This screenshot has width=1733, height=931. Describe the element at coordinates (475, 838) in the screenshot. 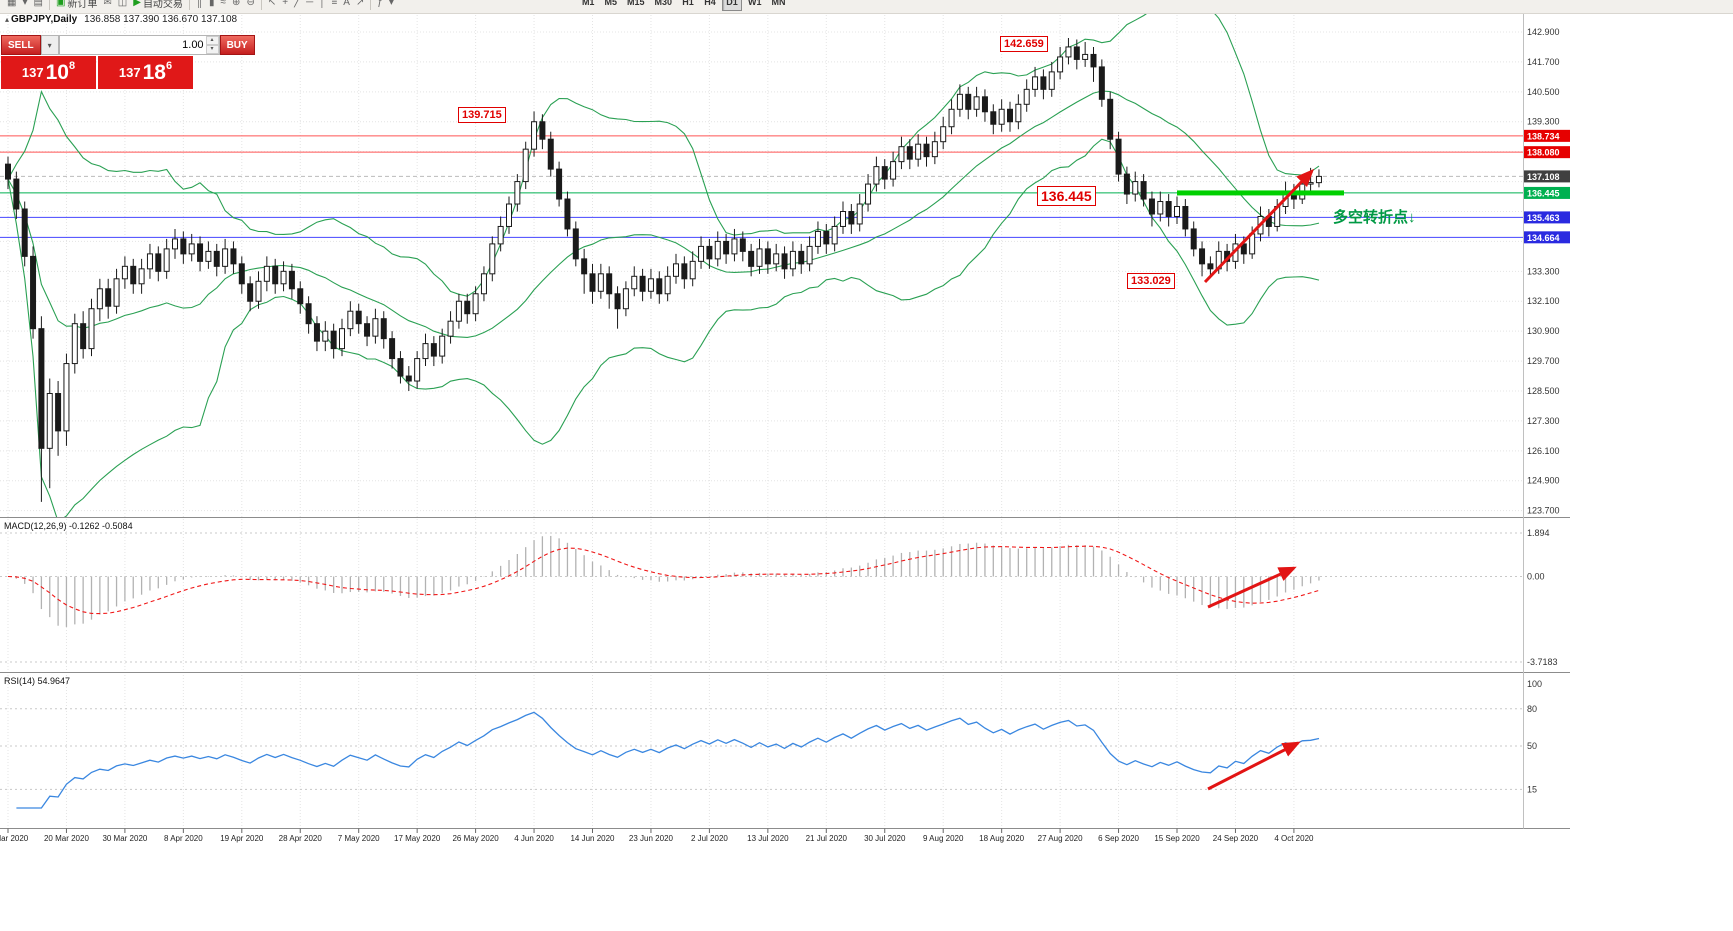

I see `date-label: 26 May 2020` at that location.